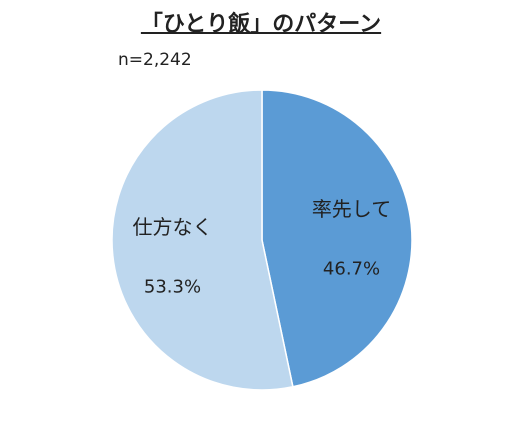 The height and width of the screenshot is (421, 522). What do you see at coordinates (351, 208) in the screenshot?
I see `slice-label: 率先して` at bounding box center [351, 208].